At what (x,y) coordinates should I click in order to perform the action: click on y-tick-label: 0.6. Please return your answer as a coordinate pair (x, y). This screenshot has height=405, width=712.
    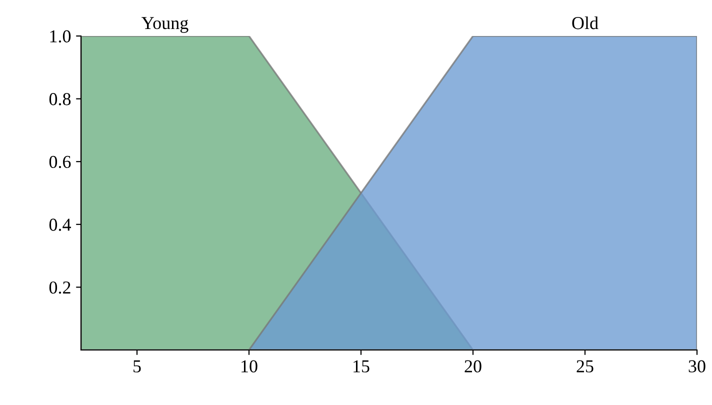
    Looking at the image, I should click on (60, 162).